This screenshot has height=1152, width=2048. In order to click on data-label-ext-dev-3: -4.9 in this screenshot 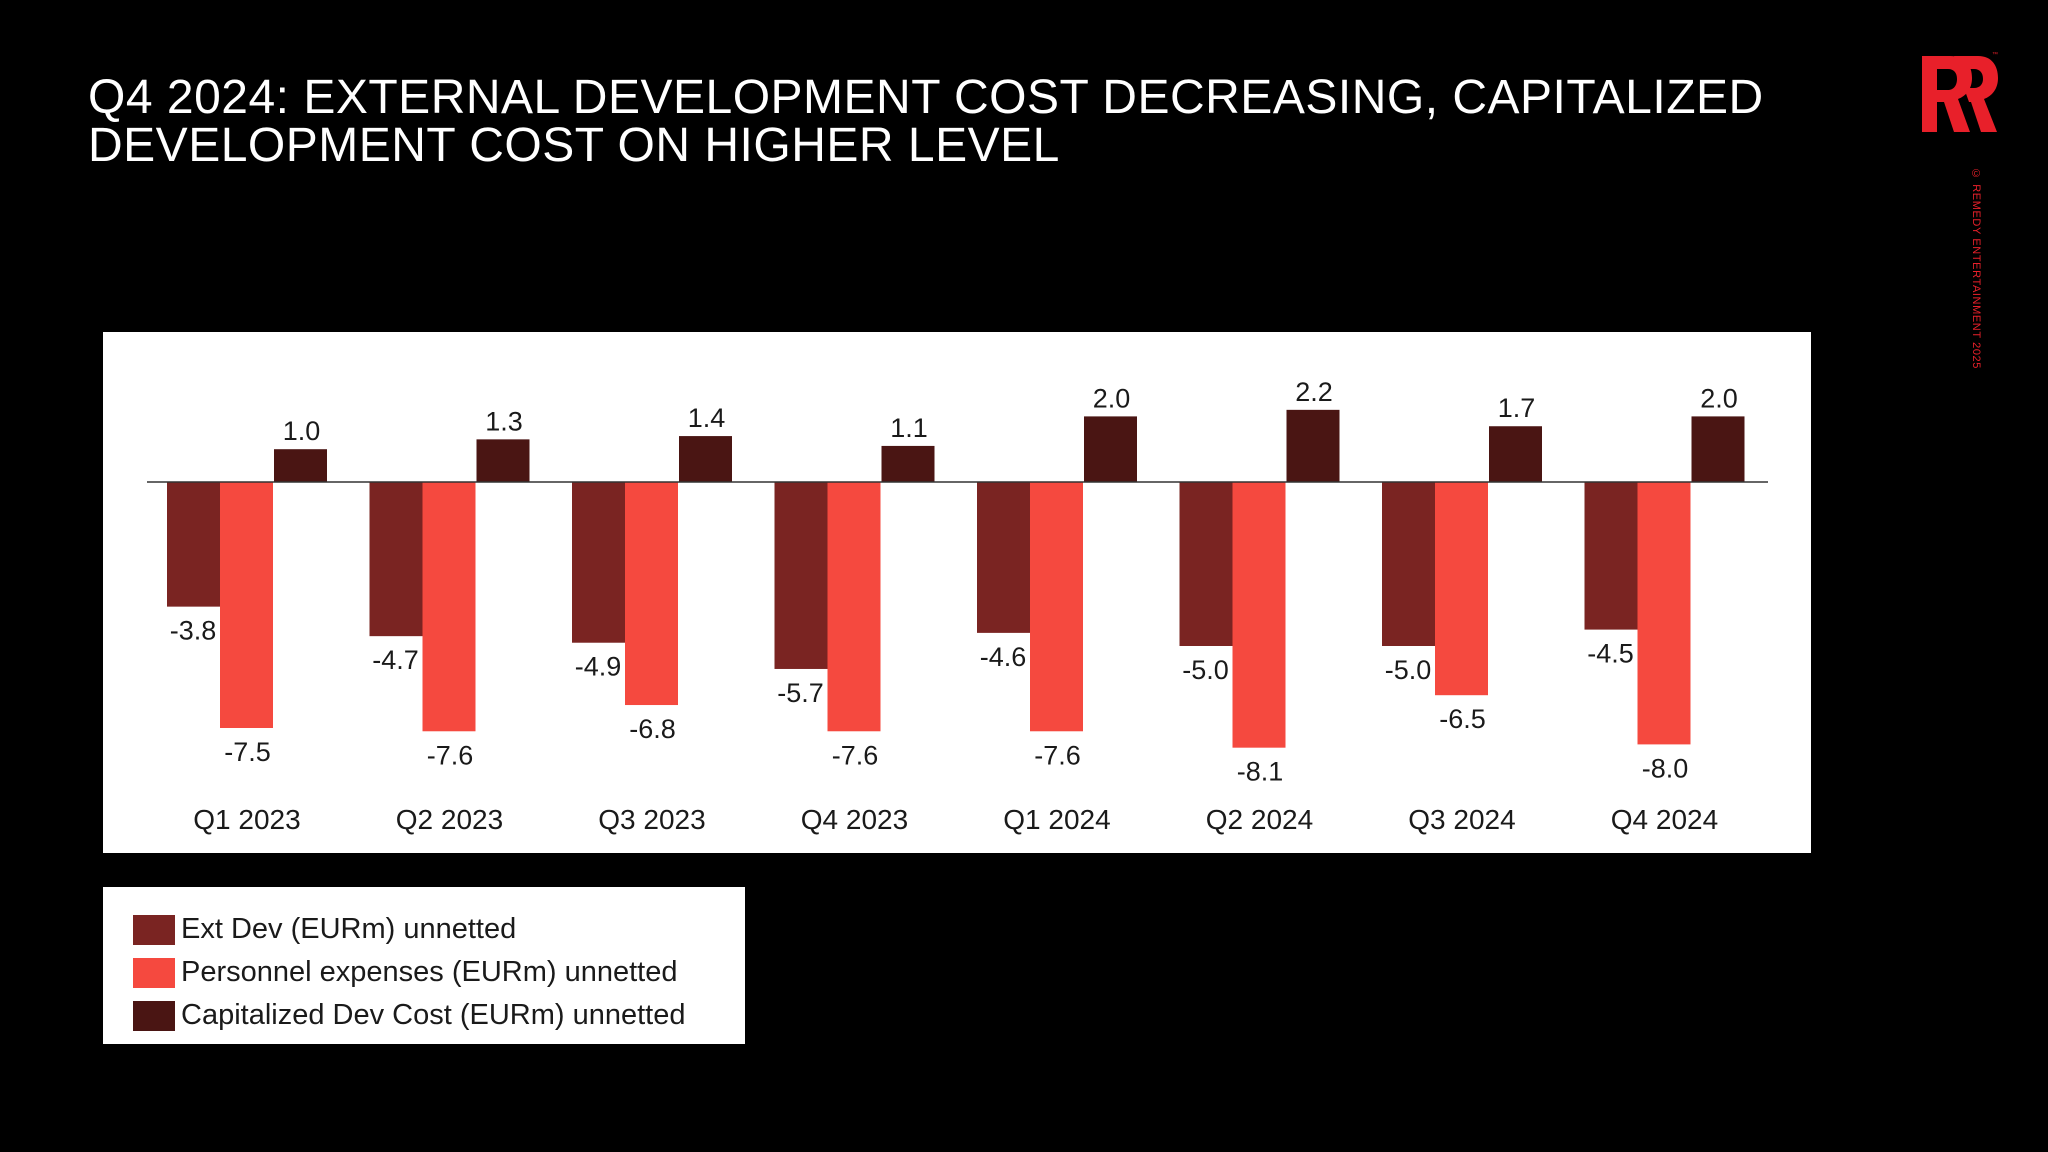, I will do `click(598, 667)`.